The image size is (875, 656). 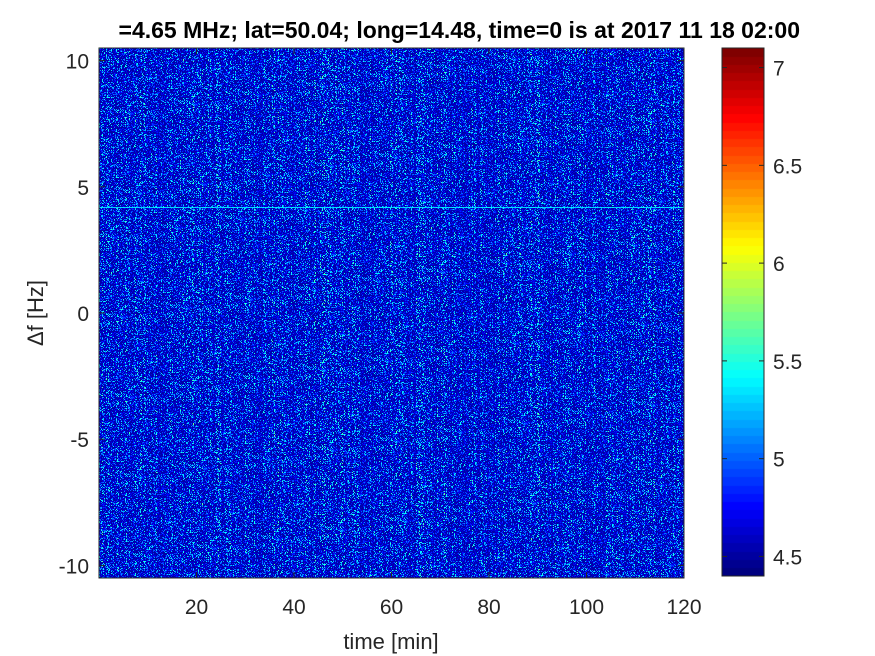 I want to click on x-tick-label: 80, so click(x=488, y=607).